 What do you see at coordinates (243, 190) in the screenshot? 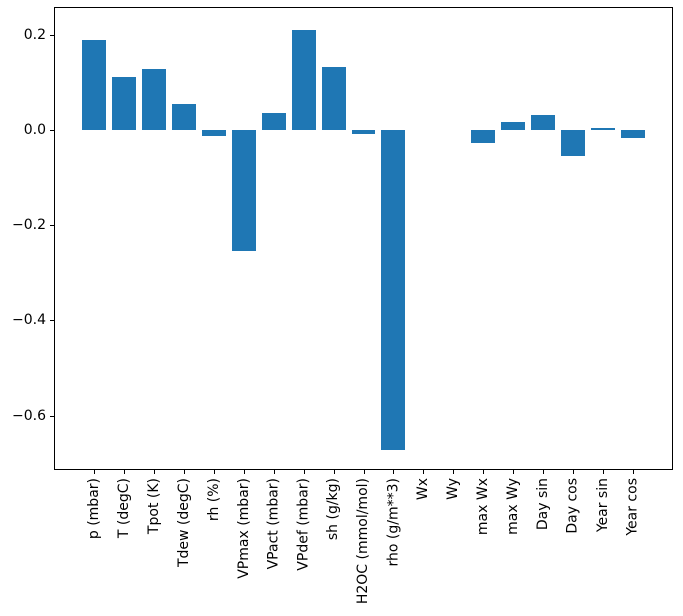
I see `bar-vpmax-mbar` at bounding box center [243, 190].